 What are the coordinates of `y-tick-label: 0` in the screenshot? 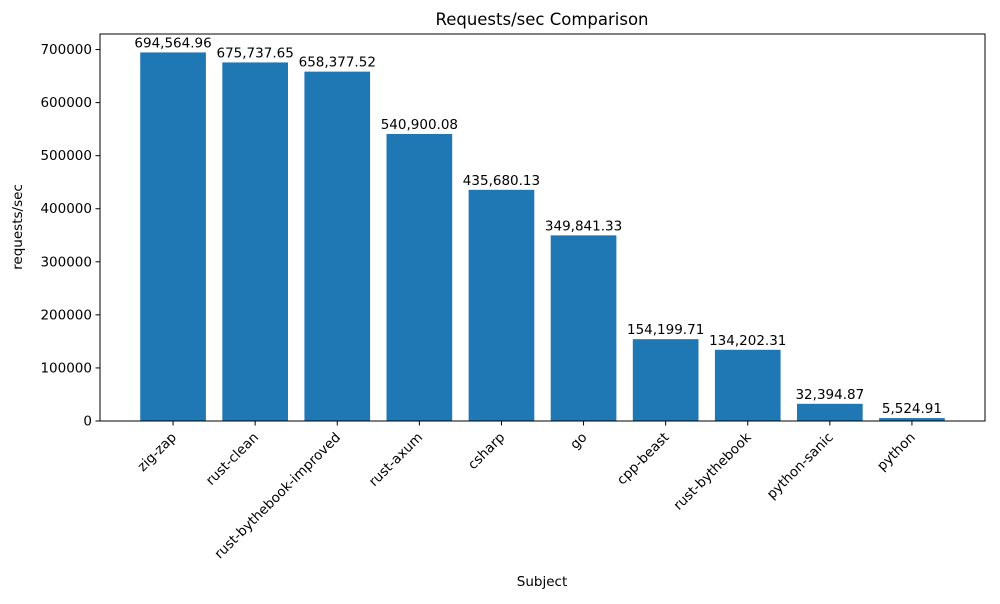 It's located at (87, 422).